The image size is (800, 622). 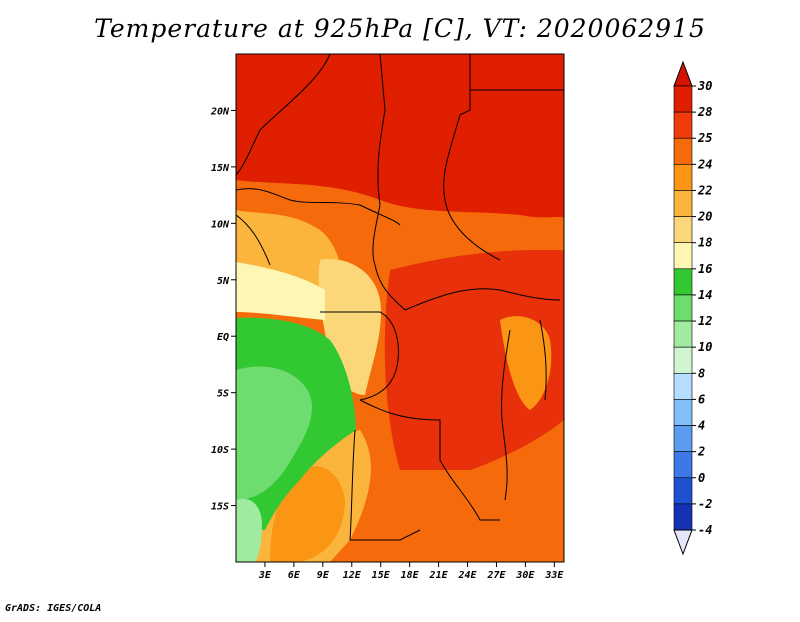 I want to click on colorbar-label: 25, so click(x=704, y=138).